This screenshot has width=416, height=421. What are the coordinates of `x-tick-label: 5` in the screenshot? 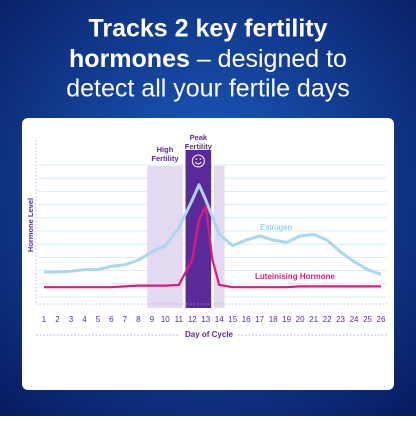 It's located at (98, 319).